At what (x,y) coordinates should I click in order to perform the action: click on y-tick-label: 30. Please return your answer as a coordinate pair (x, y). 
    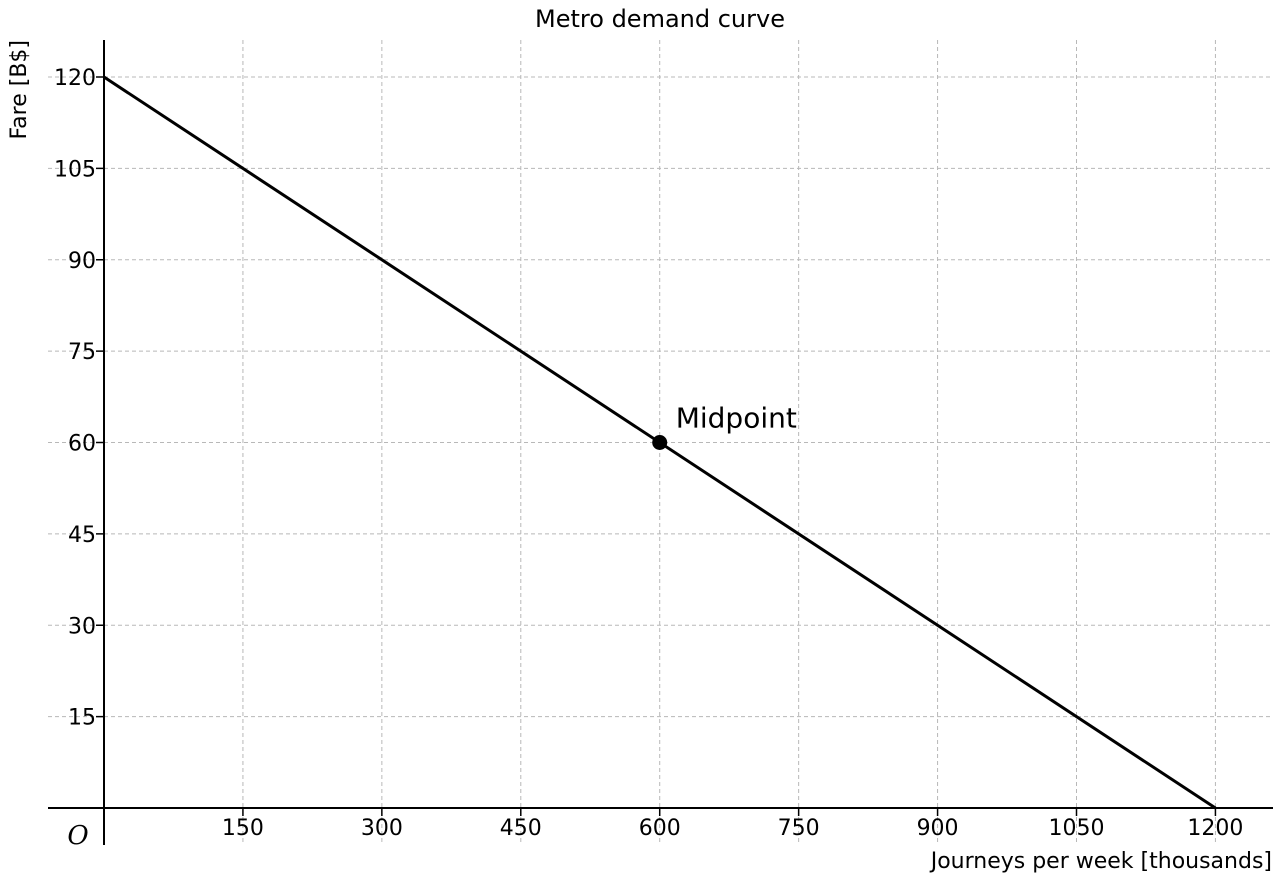
    Looking at the image, I should click on (82, 626).